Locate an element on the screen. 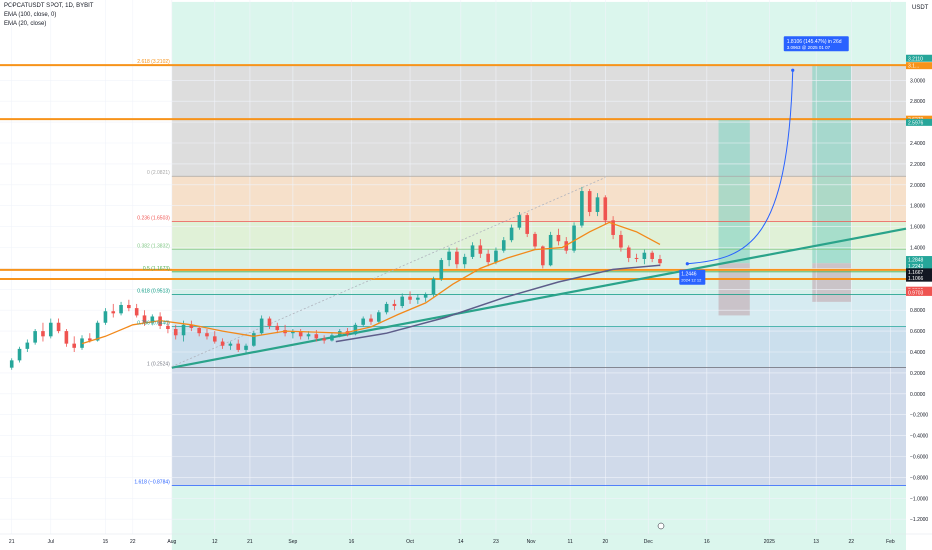 This screenshot has height=550, width=932. x-tick-label: Nov is located at coordinates (531, 542).